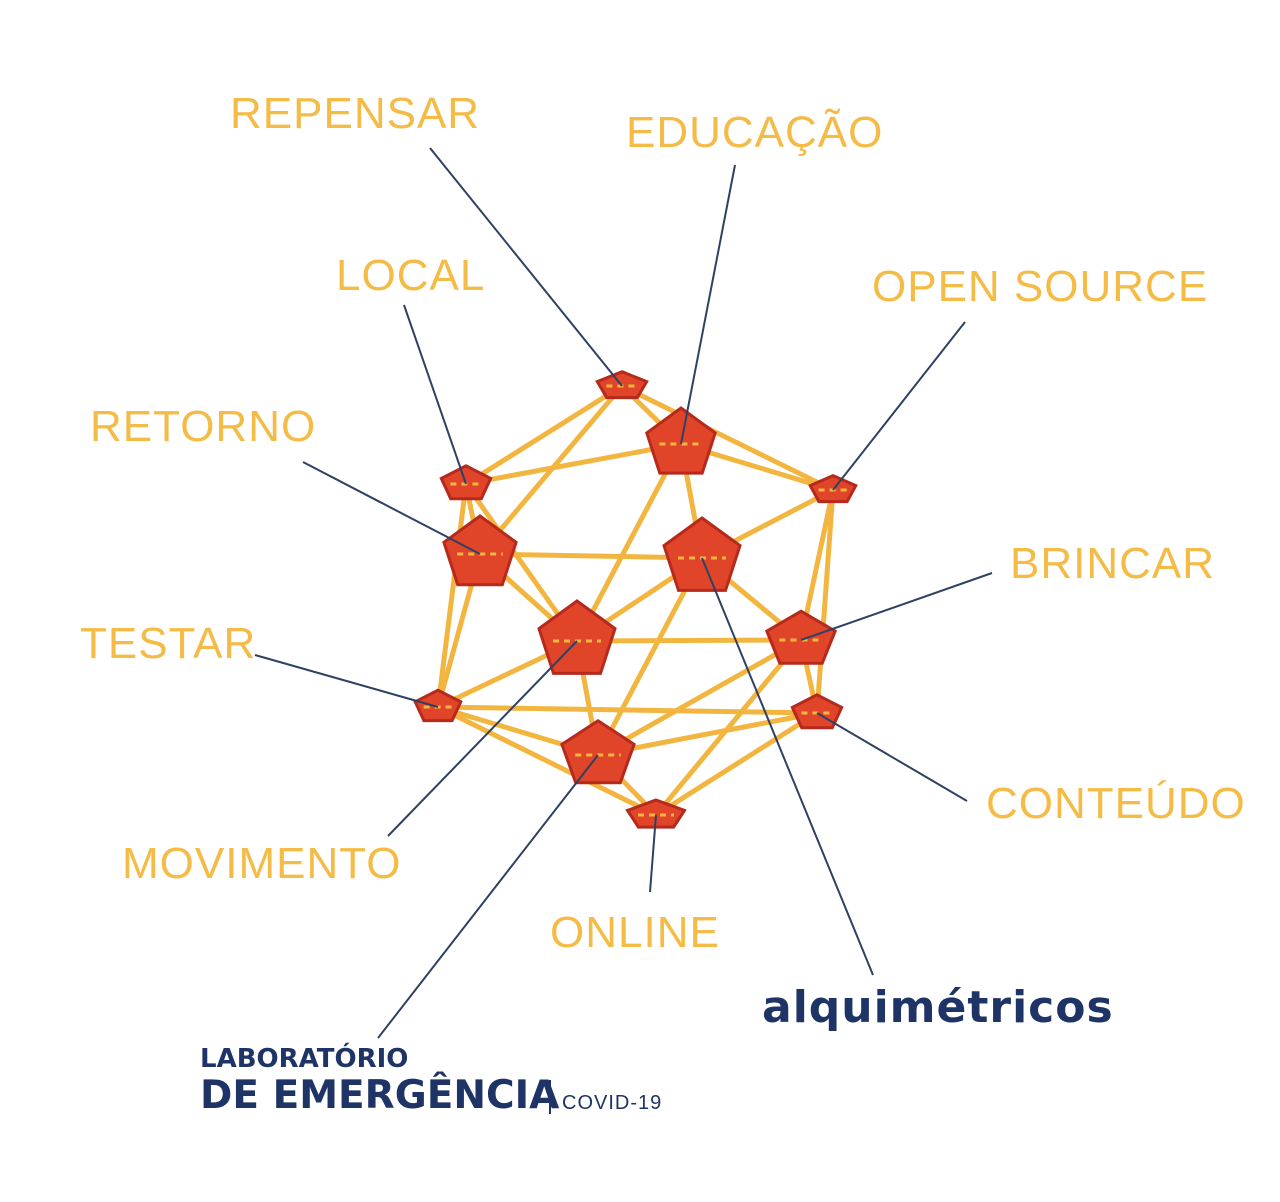 This screenshot has width=1280, height=1202. I want to click on label-open-source: OPEN SOURCE, so click(1040, 286).